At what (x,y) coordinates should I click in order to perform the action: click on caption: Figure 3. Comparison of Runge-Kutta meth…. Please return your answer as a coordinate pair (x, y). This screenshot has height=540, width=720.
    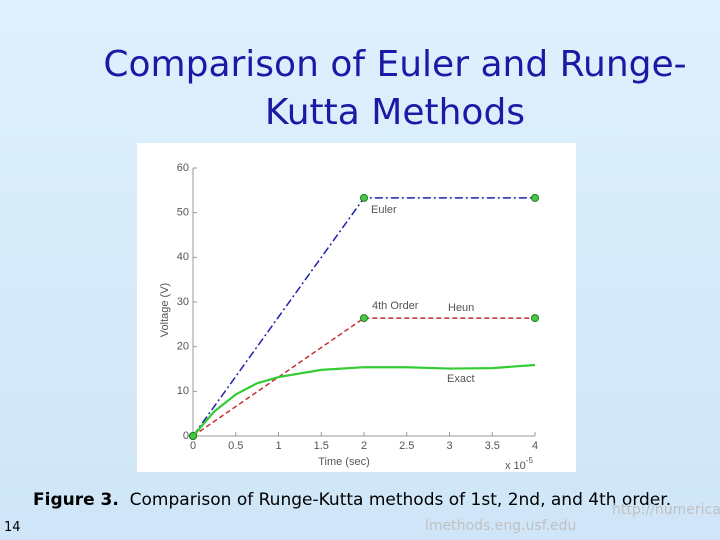
    Looking at the image, I should click on (352, 500).